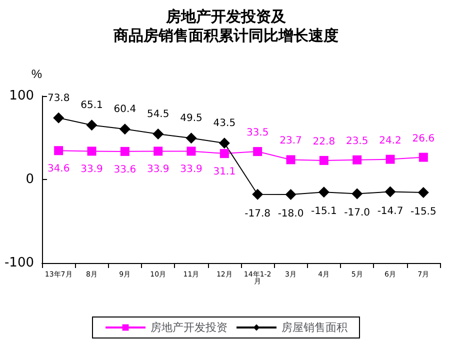  What do you see at coordinates (58, 169) in the screenshot?
I see `data-label: 34.6` at bounding box center [58, 169].